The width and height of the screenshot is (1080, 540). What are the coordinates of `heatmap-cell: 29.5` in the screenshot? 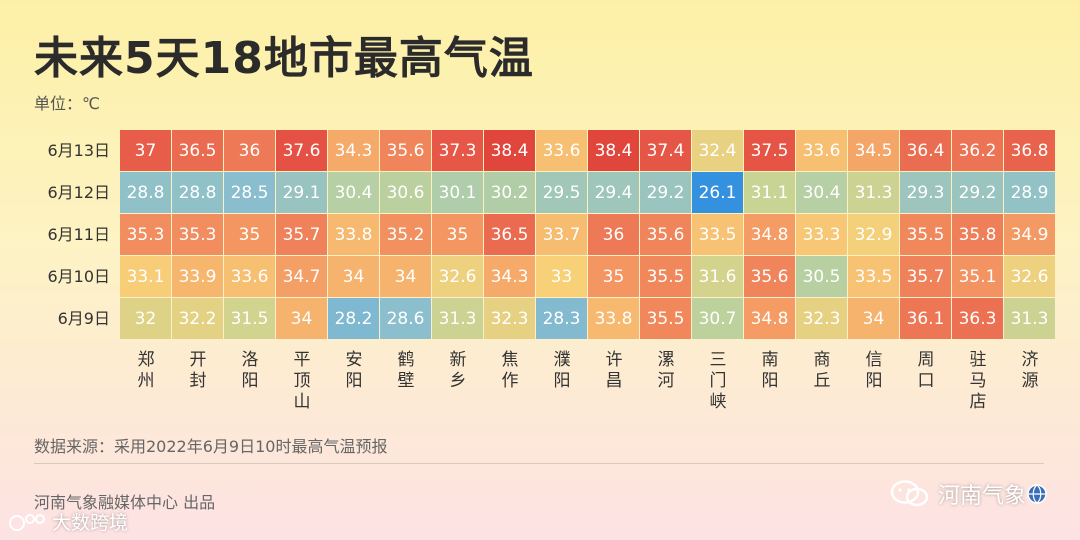 It's located at (561, 192).